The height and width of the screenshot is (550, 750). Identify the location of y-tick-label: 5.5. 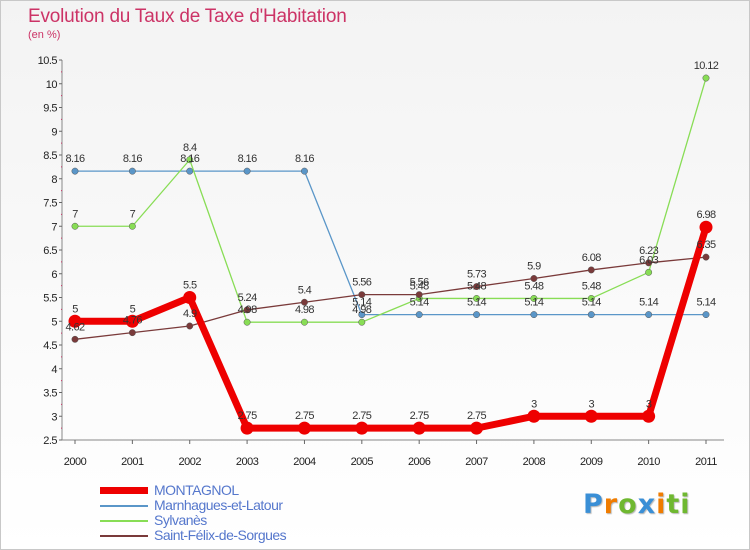
(50, 299).